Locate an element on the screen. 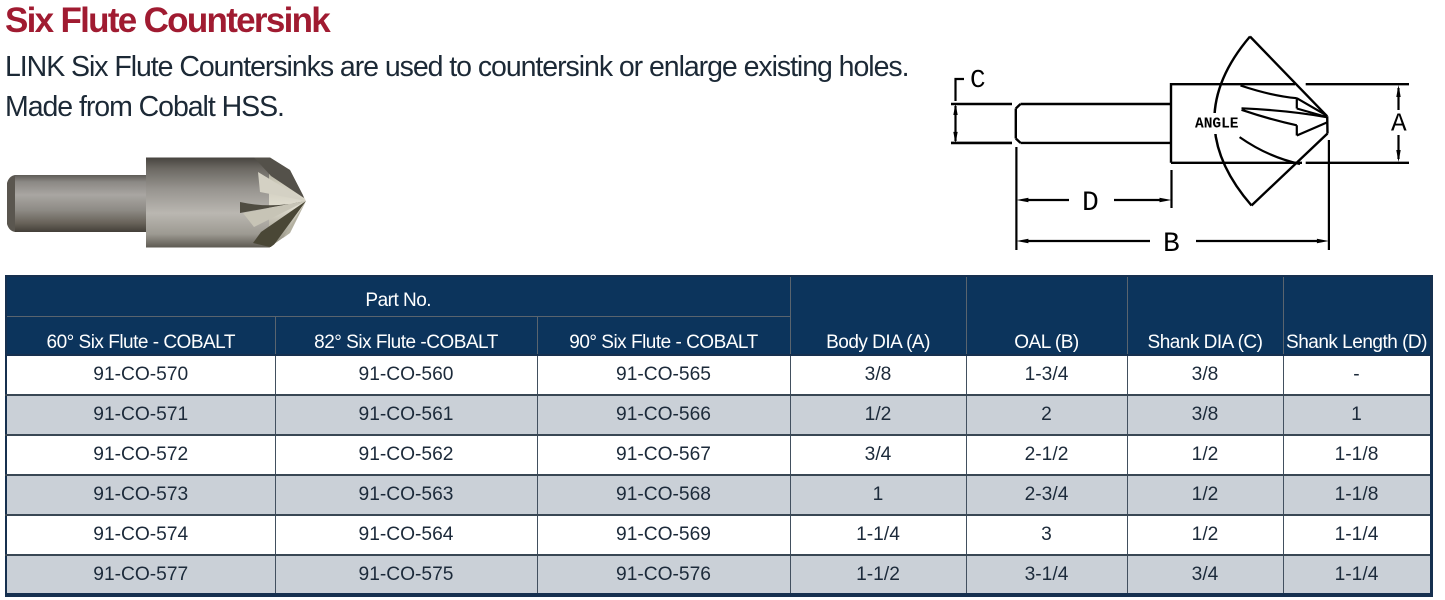  svg-text: D is located at coordinates (1090, 203).